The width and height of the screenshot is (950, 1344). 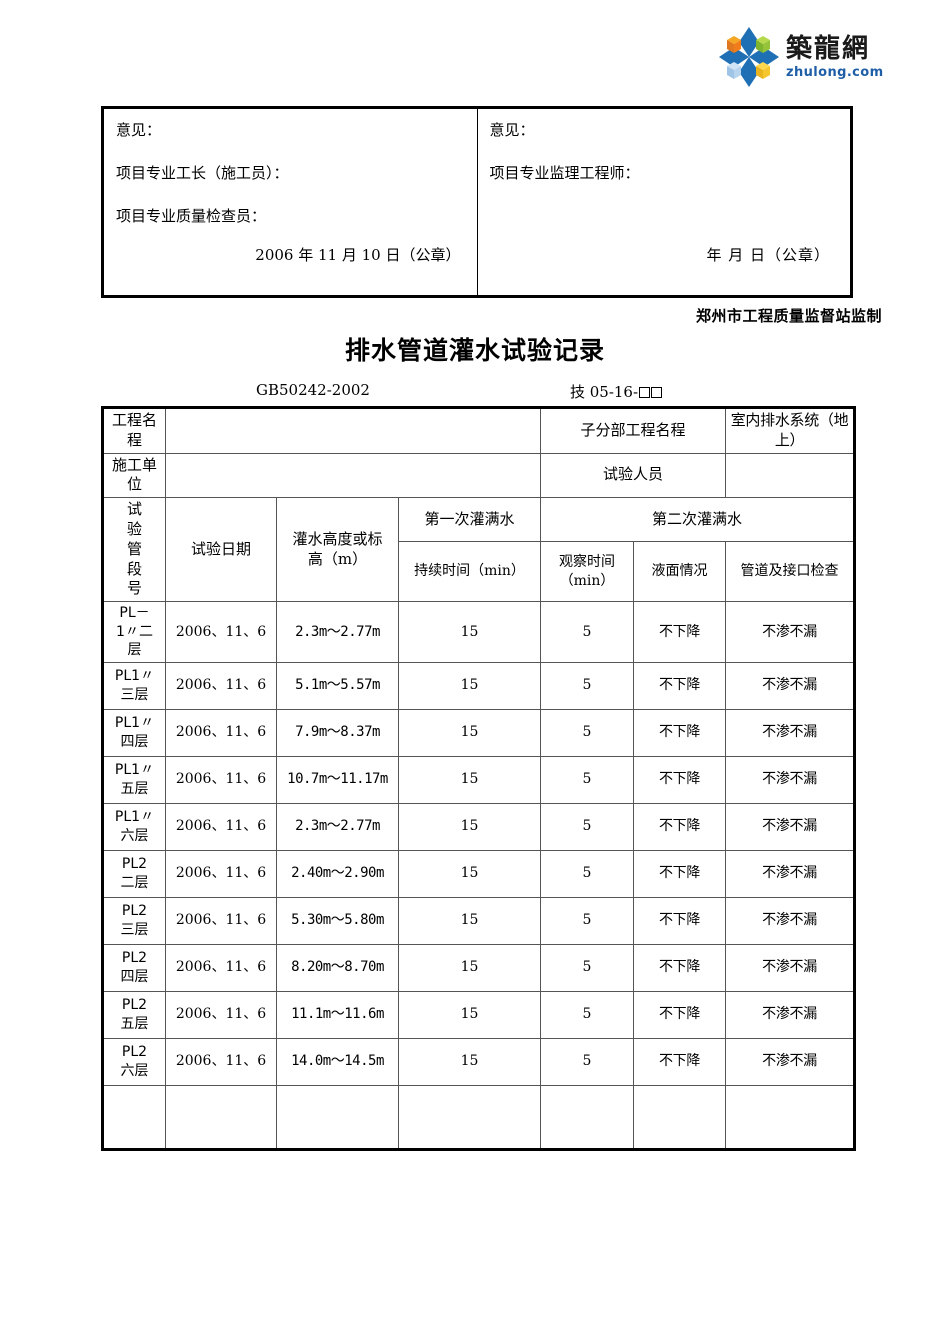 I want to click on cell-segment-no: PL2 二层, so click(x=134, y=873).